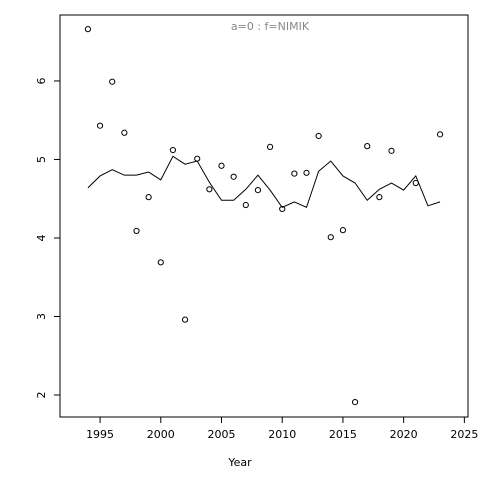 The image size is (480, 480). I want to click on y-tick-label: 5, so click(41, 159).